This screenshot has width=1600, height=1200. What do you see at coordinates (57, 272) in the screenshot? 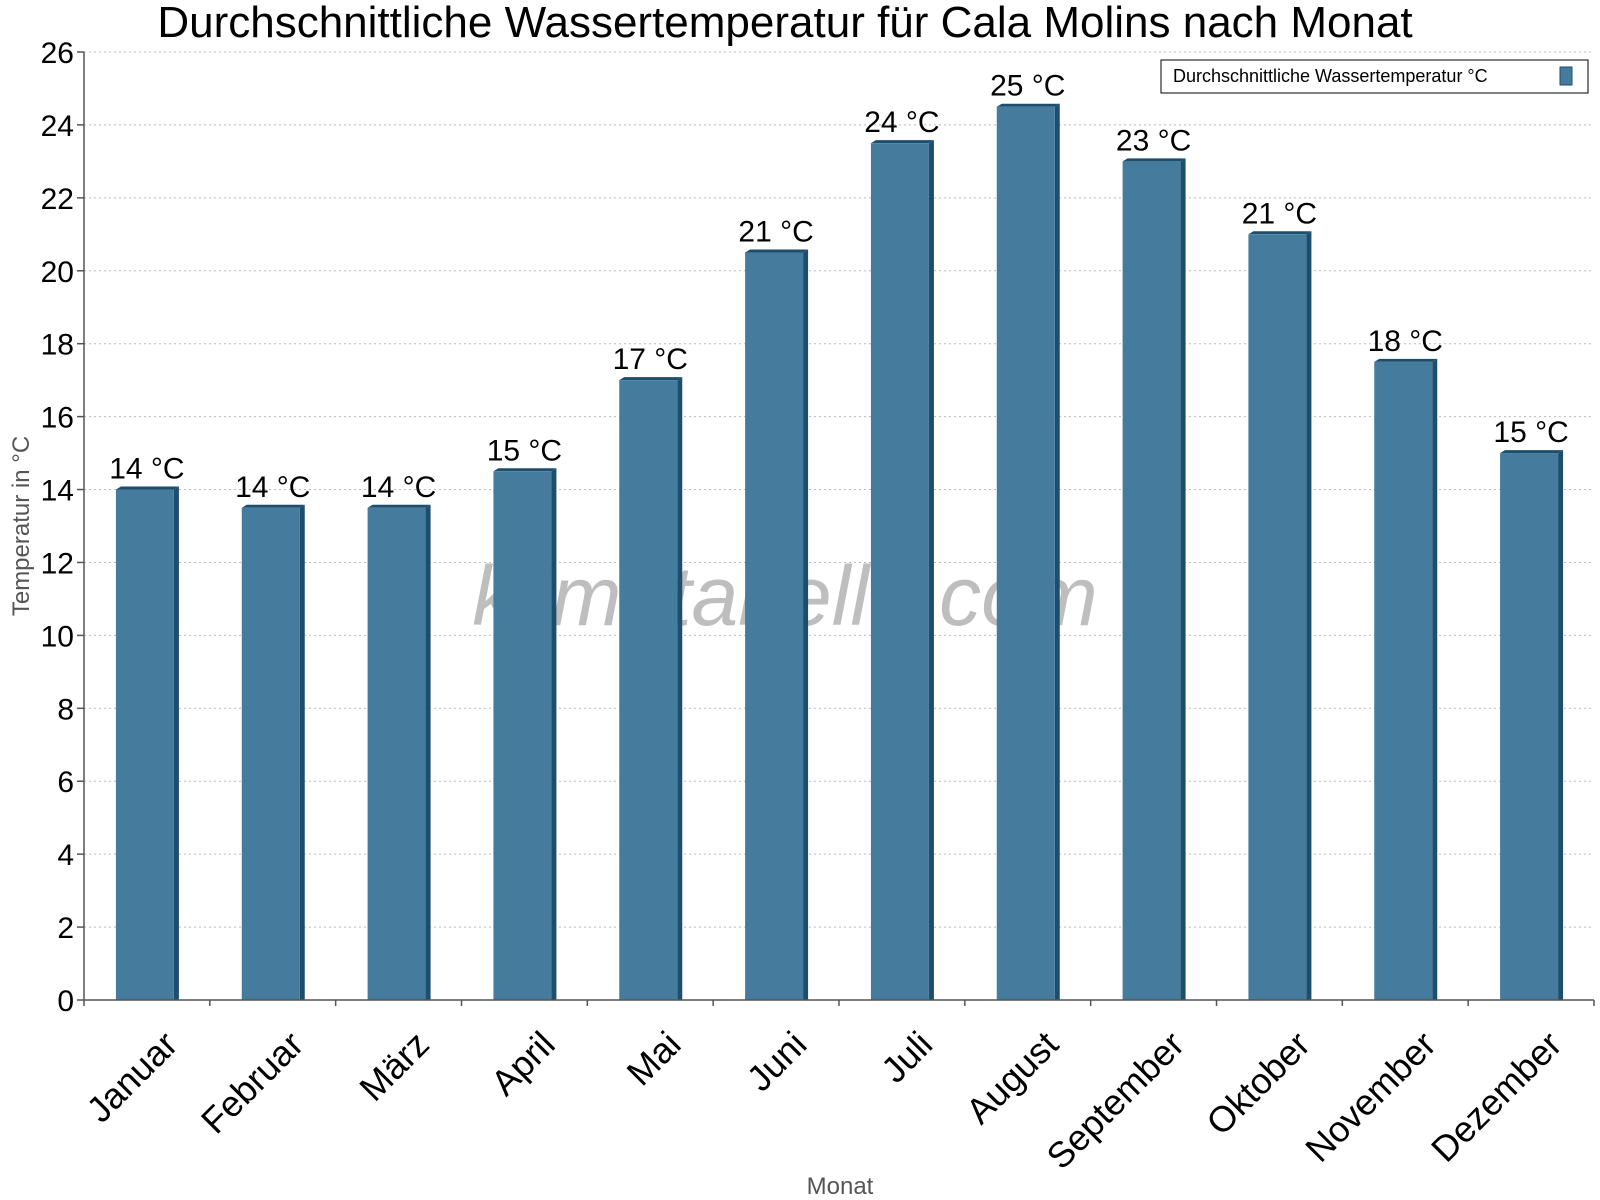
I see `y-tick-label: 20` at bounding box center [57, 272].